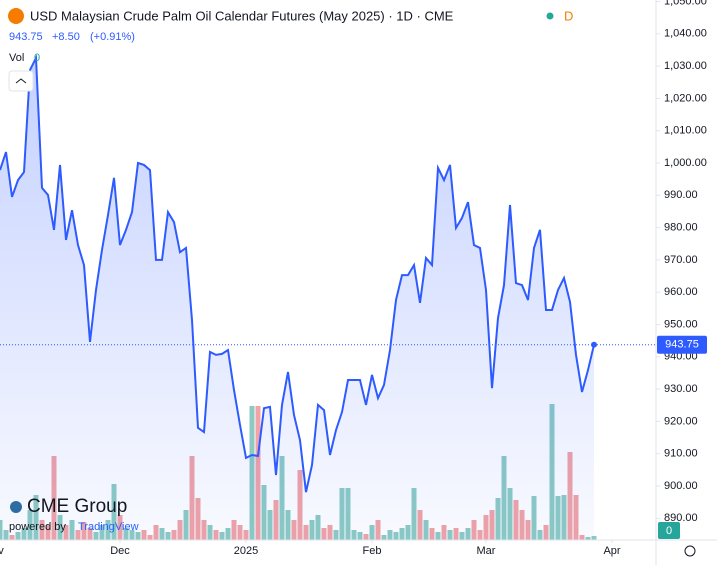 This screenshot has height=565, width=717. What do you see at coordinates (568, 15) in the screenshot?
I see `status: D` at bounding box center [568, 15].